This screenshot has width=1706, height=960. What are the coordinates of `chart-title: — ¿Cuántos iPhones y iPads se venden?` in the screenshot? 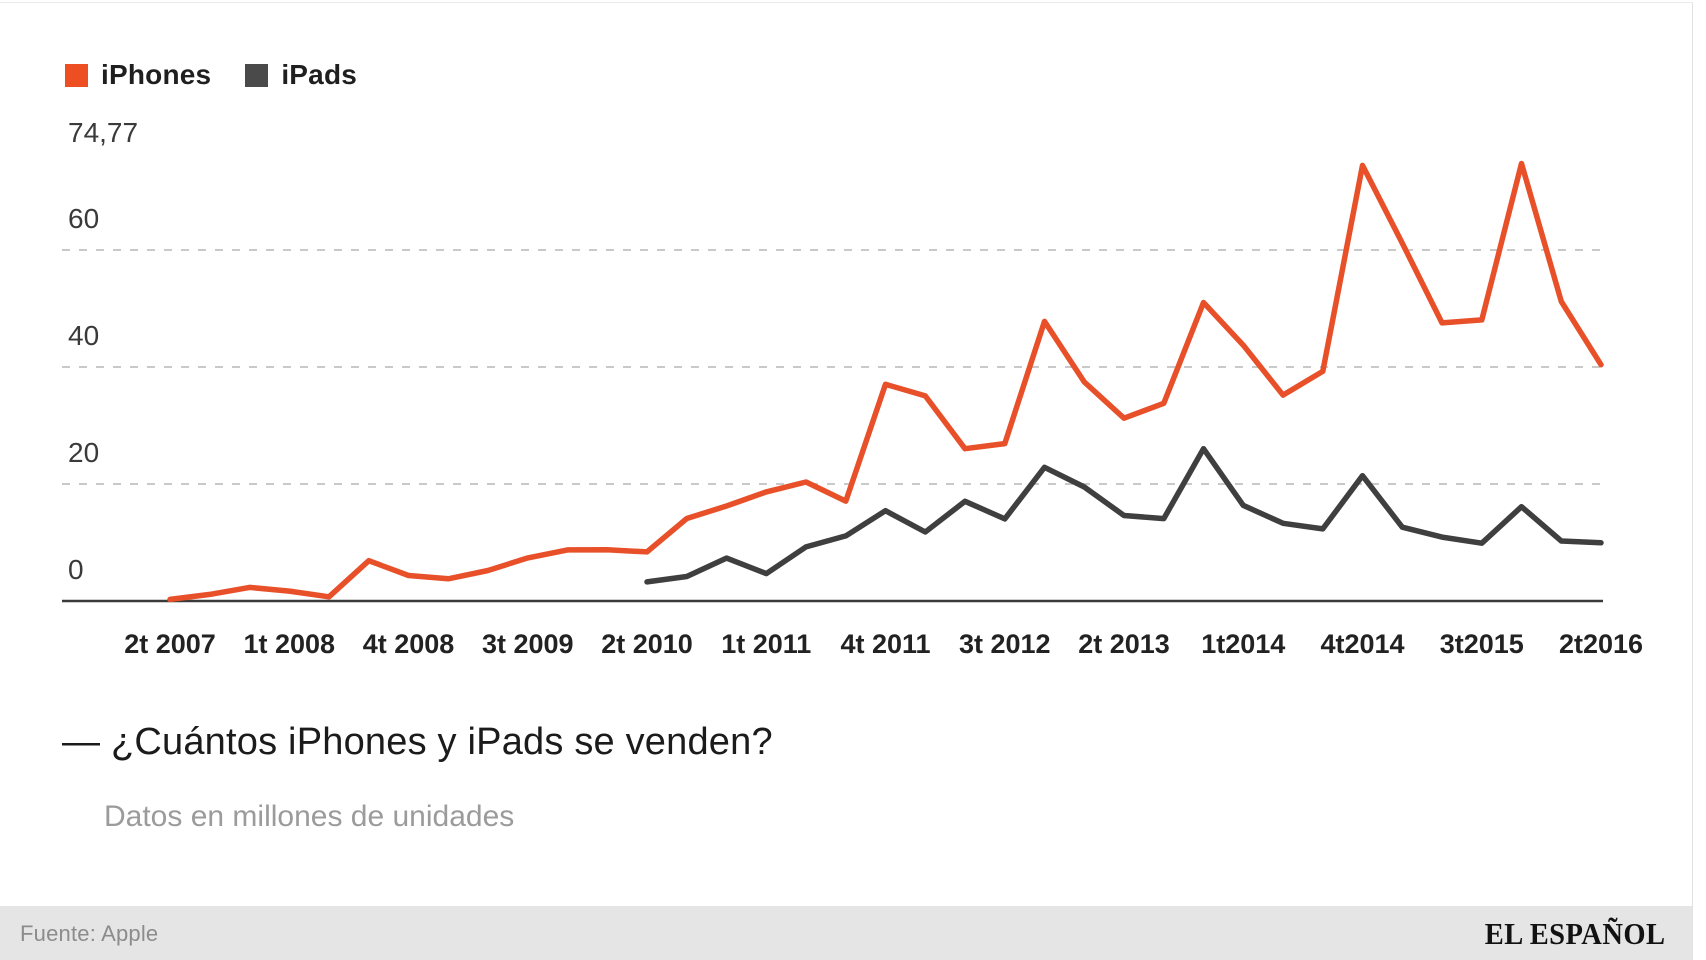 It's located at (417, 742).